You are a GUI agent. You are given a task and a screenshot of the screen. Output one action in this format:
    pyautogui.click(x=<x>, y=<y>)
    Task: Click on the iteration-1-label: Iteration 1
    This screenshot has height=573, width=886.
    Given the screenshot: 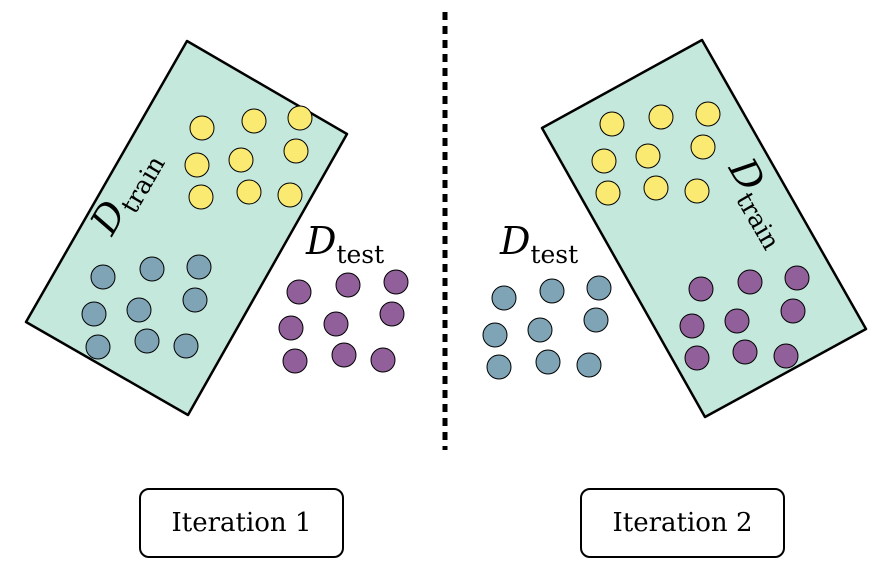 What is the action you would take?
    pyautogui.click(x=241, y=523)
    